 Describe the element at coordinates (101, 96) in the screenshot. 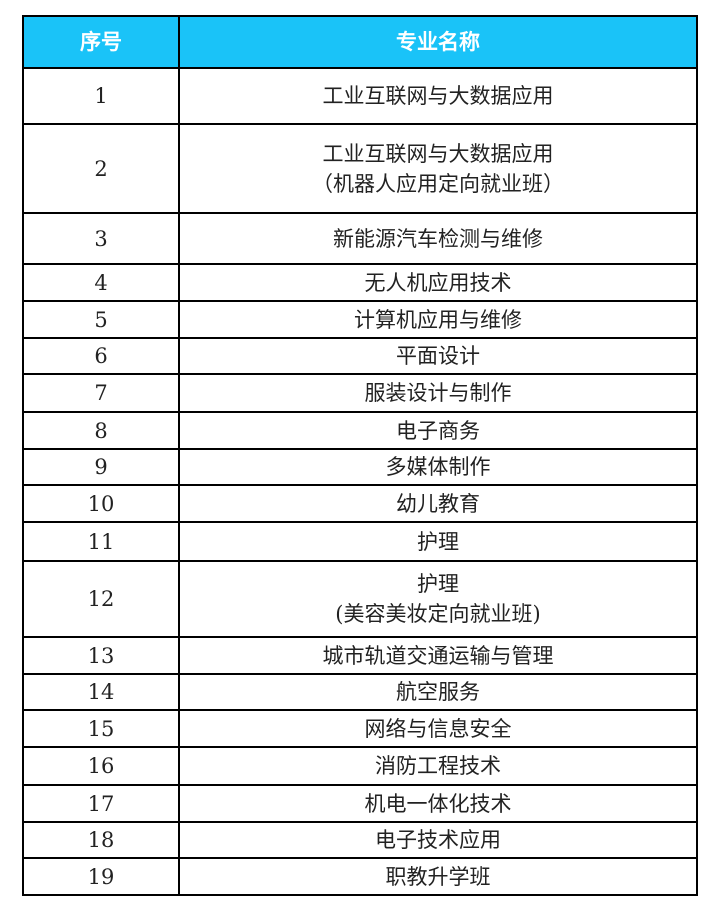

I see `row-number: 1` at that location.